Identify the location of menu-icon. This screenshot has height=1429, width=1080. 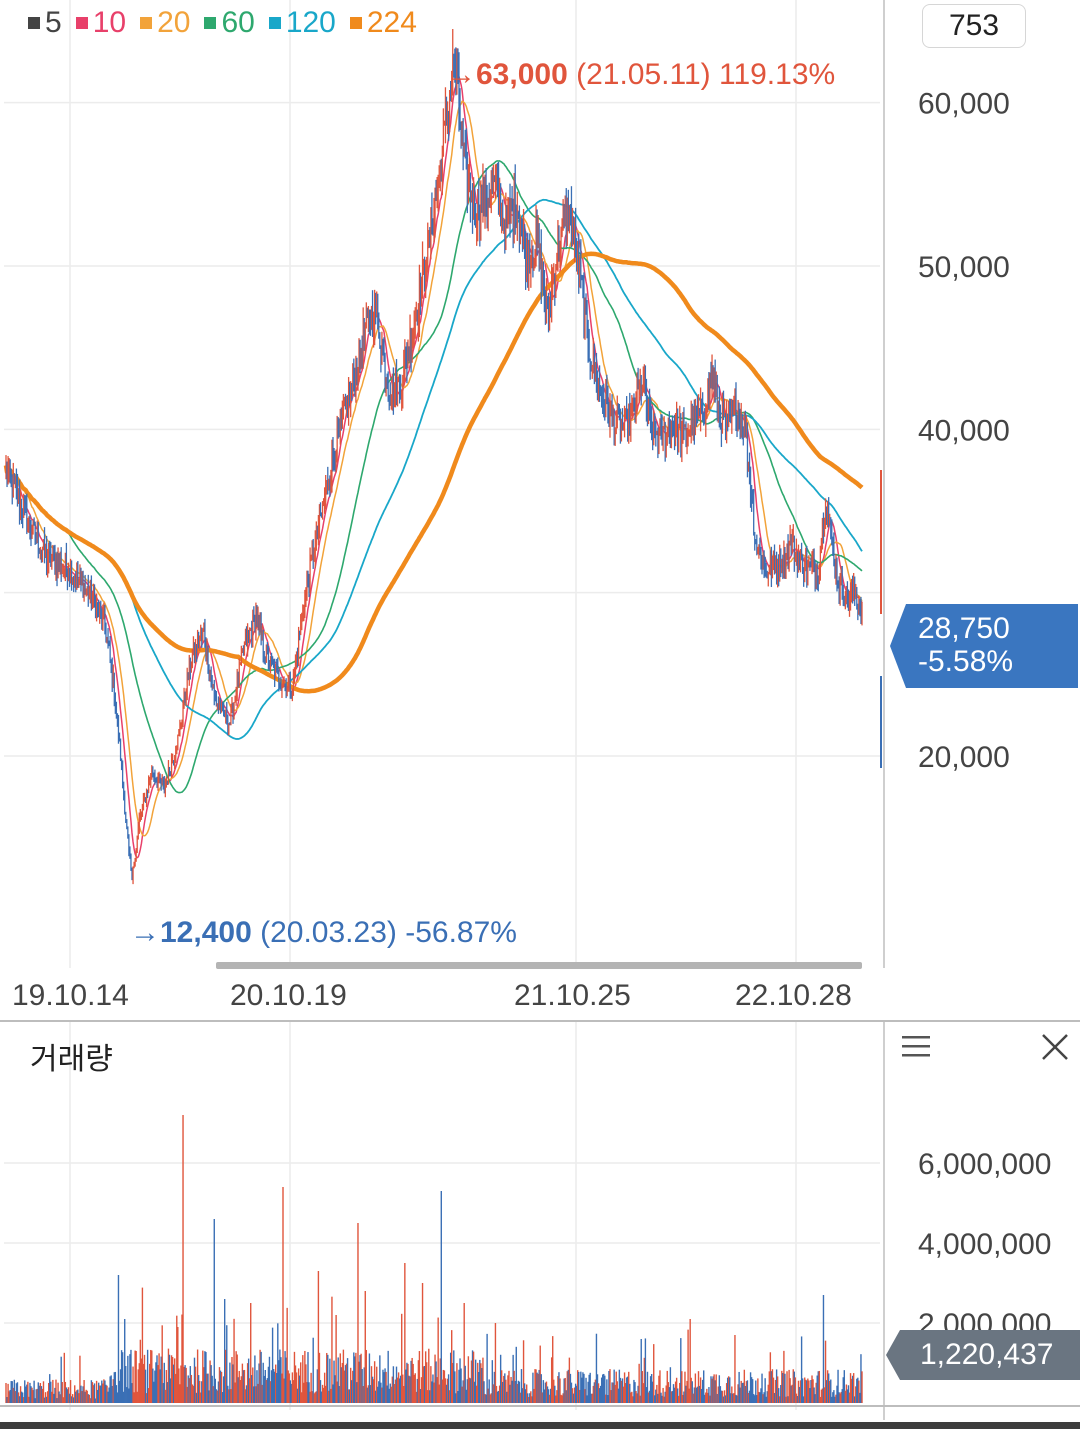
(916, 1047).